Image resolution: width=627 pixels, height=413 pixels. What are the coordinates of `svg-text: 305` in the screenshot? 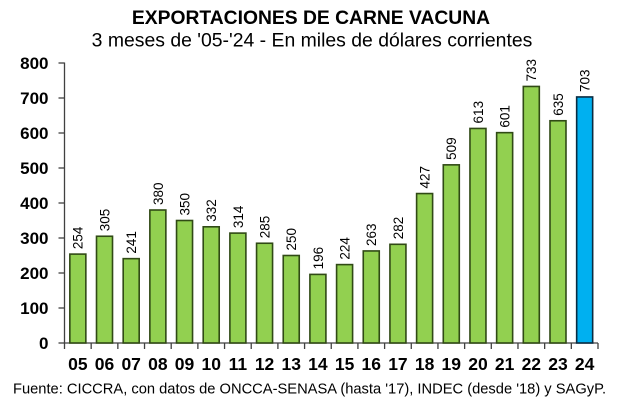 It's located at (104, 220).